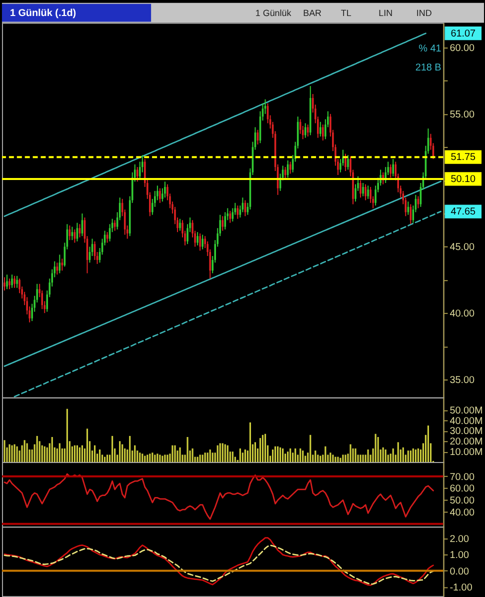  What do you see at coordinates (430, 49) in the screenshot?
I see `annotation: % 41` at bounding box center [430, 49].